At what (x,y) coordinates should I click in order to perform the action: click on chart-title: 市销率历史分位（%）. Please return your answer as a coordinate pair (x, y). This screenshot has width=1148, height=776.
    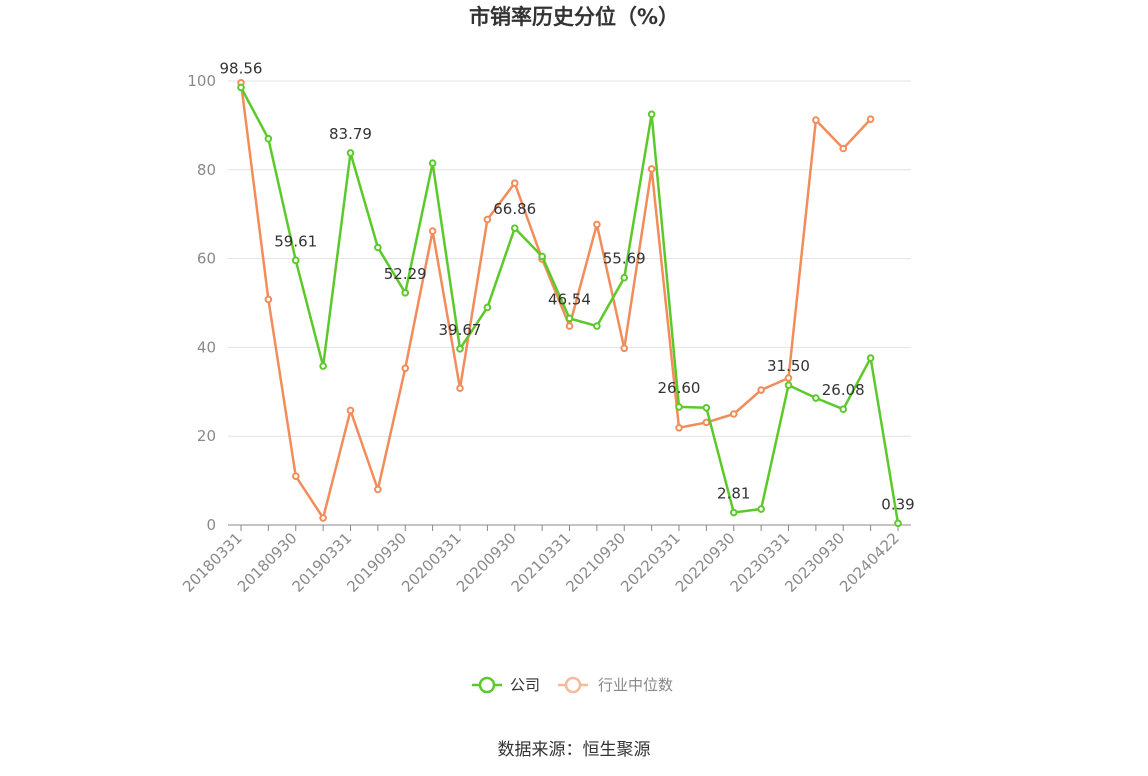
    Looking at the image, I should click on (574, 17).